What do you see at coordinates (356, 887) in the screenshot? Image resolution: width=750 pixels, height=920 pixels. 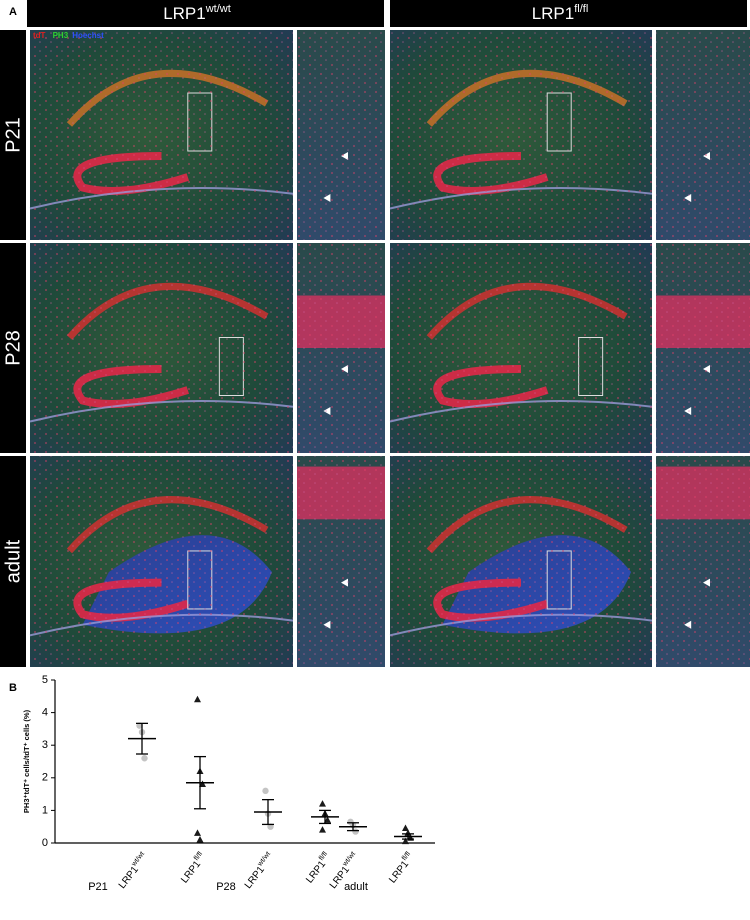 I see `group-label: adult` at bounding box center [356, 887].